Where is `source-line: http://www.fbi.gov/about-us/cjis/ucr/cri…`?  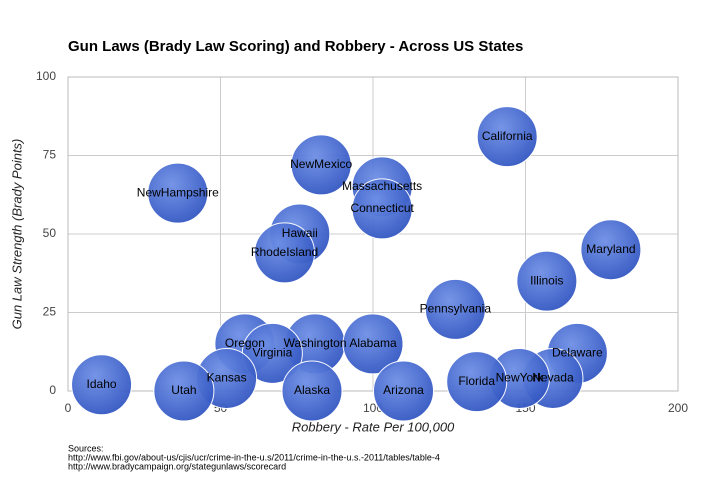
source-line: http://www.fbi.gov/about-us/cjis/ucr/cri… is located at coordinates (254, 457).